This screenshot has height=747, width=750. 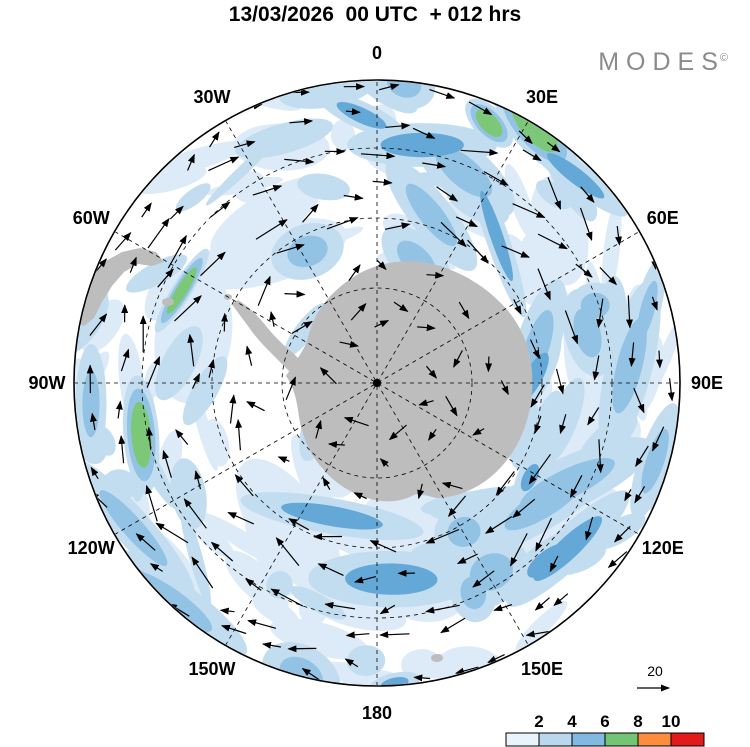 I want to click on antarctic-peninsula, so click(x=271, y=341).